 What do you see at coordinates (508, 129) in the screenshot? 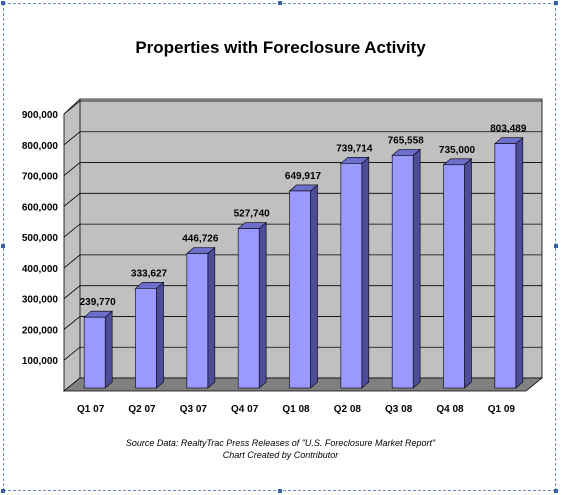
I see `data-label: 803,489` at bounding box center [508, 129].